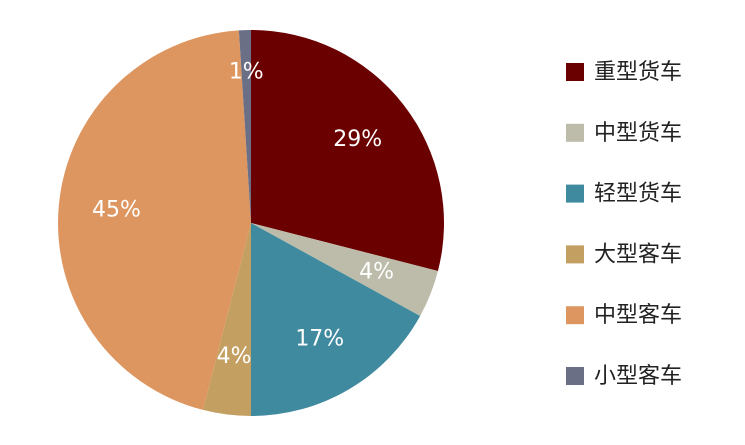 The height and width of the screenshot is (445, 745). I want to click on legend-label: 轻型货车, so click(638, 194).